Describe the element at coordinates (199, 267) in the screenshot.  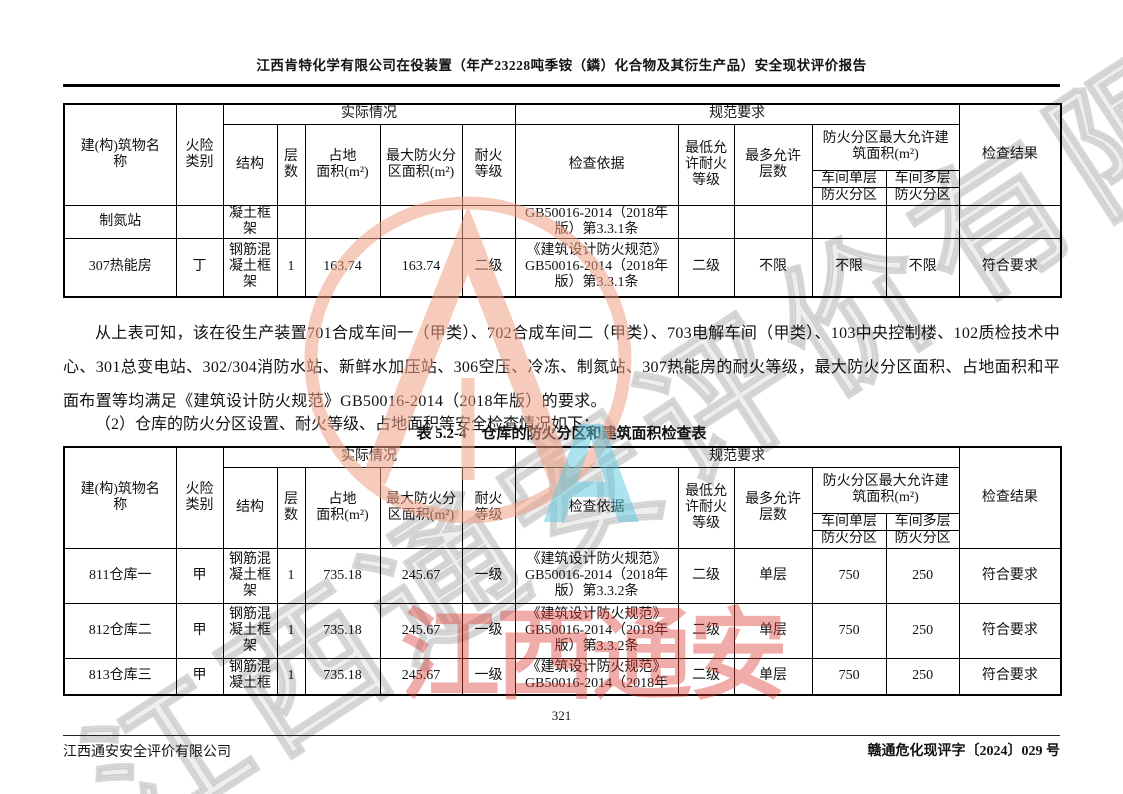
I see `table-cell: 丁` at that location.